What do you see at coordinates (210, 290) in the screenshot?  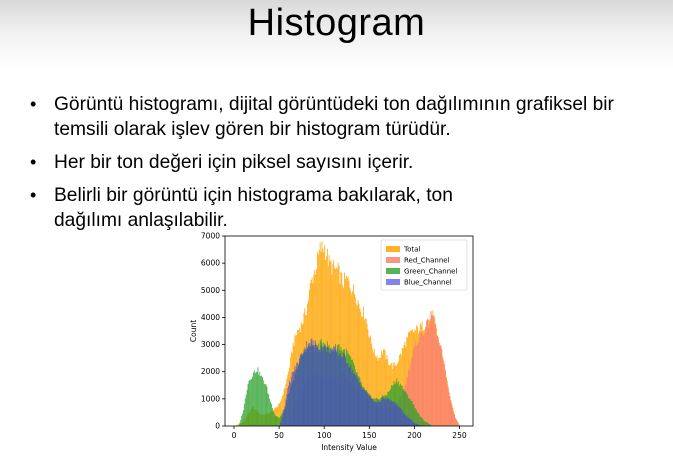 I see `y-tick-label: 5000` at bounding box center [210, 290].